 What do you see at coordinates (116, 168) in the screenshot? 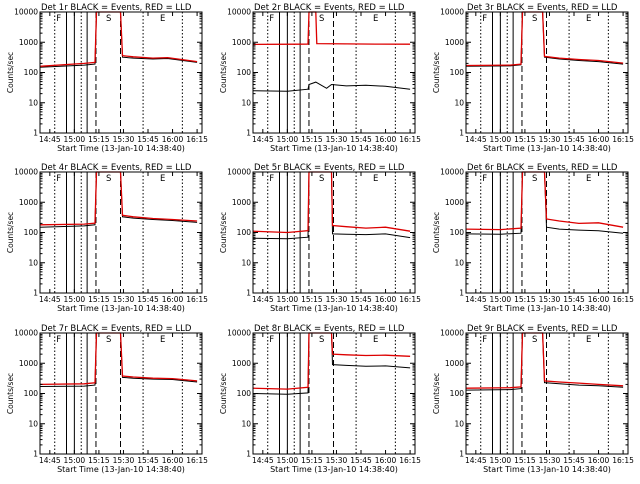
I see `plot-title: Det 4r BLACK = Events, RED = LLD` at bounding box center [116, 168].